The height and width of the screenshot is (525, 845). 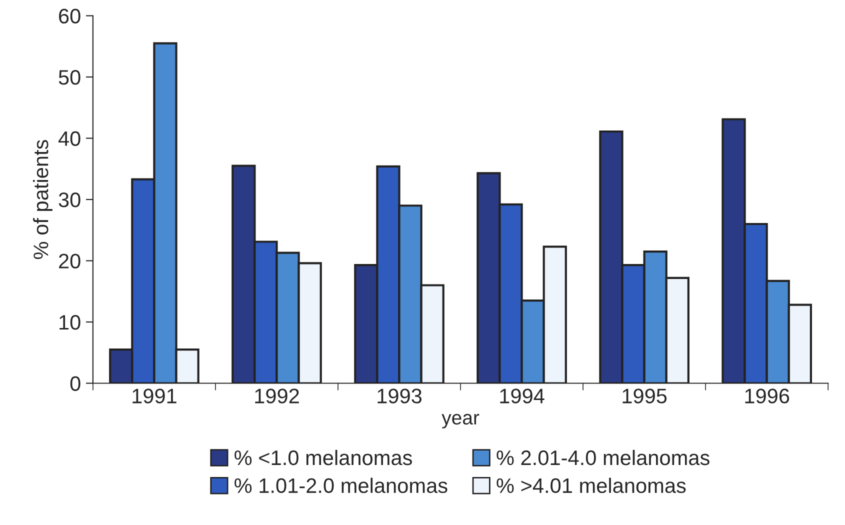 What do you see at coordinates (75, 384) in the screenshot?
I see `y-tick-label: 0` at bounding box center [75, 384].